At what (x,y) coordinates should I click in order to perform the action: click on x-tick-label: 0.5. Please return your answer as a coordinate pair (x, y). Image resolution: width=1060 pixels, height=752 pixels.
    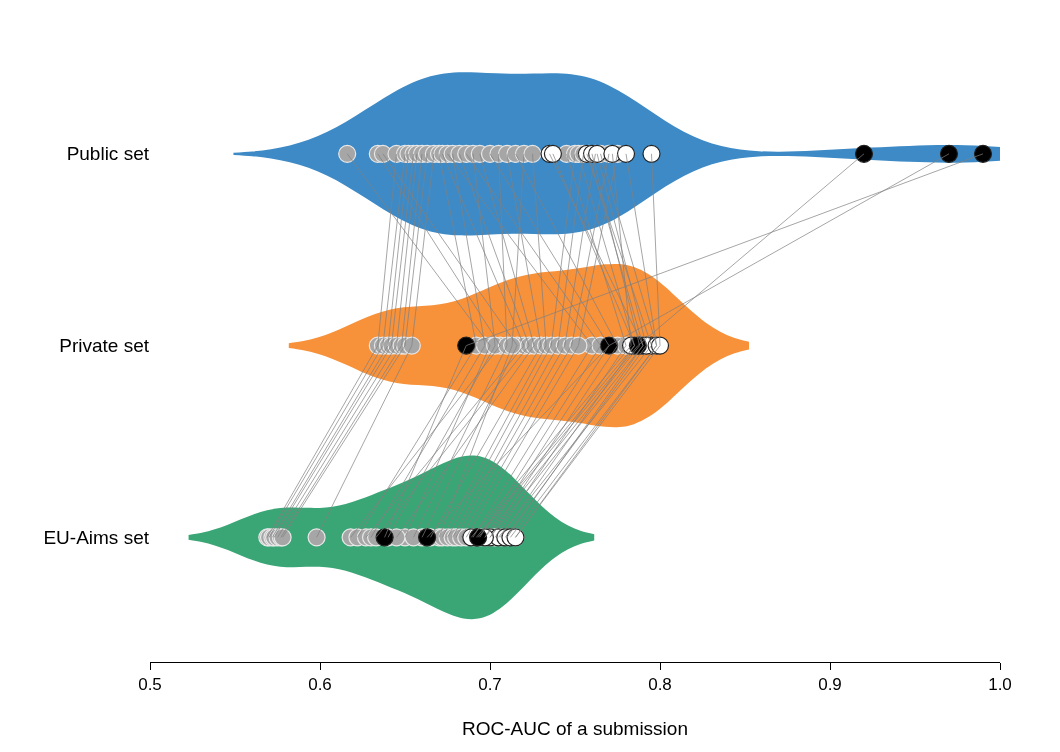
    Looking at the image, I should click on (150, 685).